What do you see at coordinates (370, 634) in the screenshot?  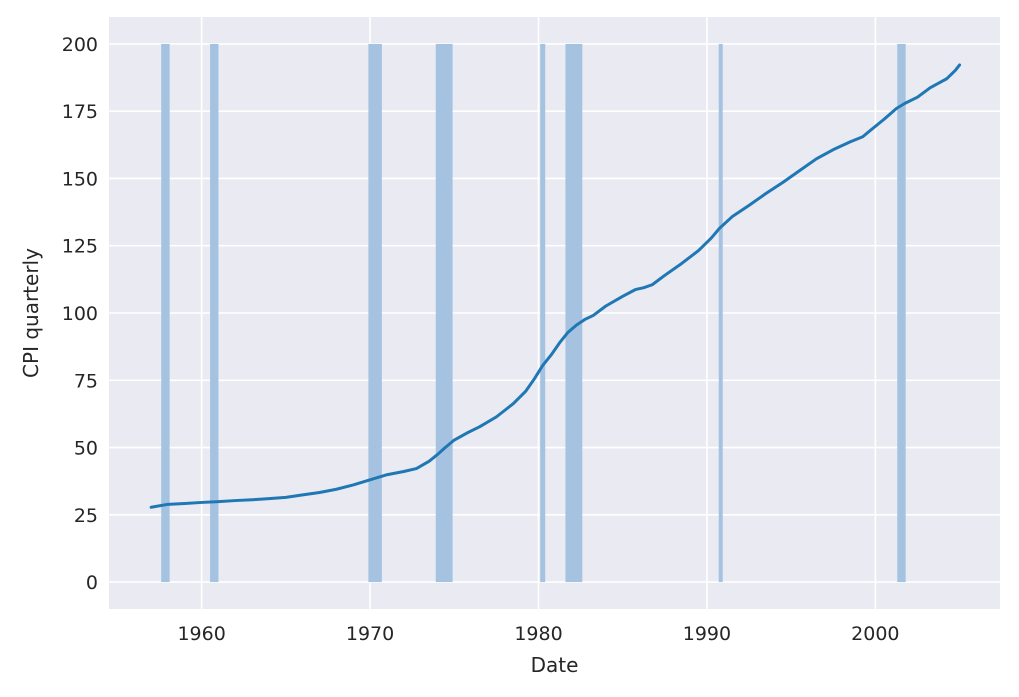 I see `x-tick-label: 1970` at bounding box center [370, 634].